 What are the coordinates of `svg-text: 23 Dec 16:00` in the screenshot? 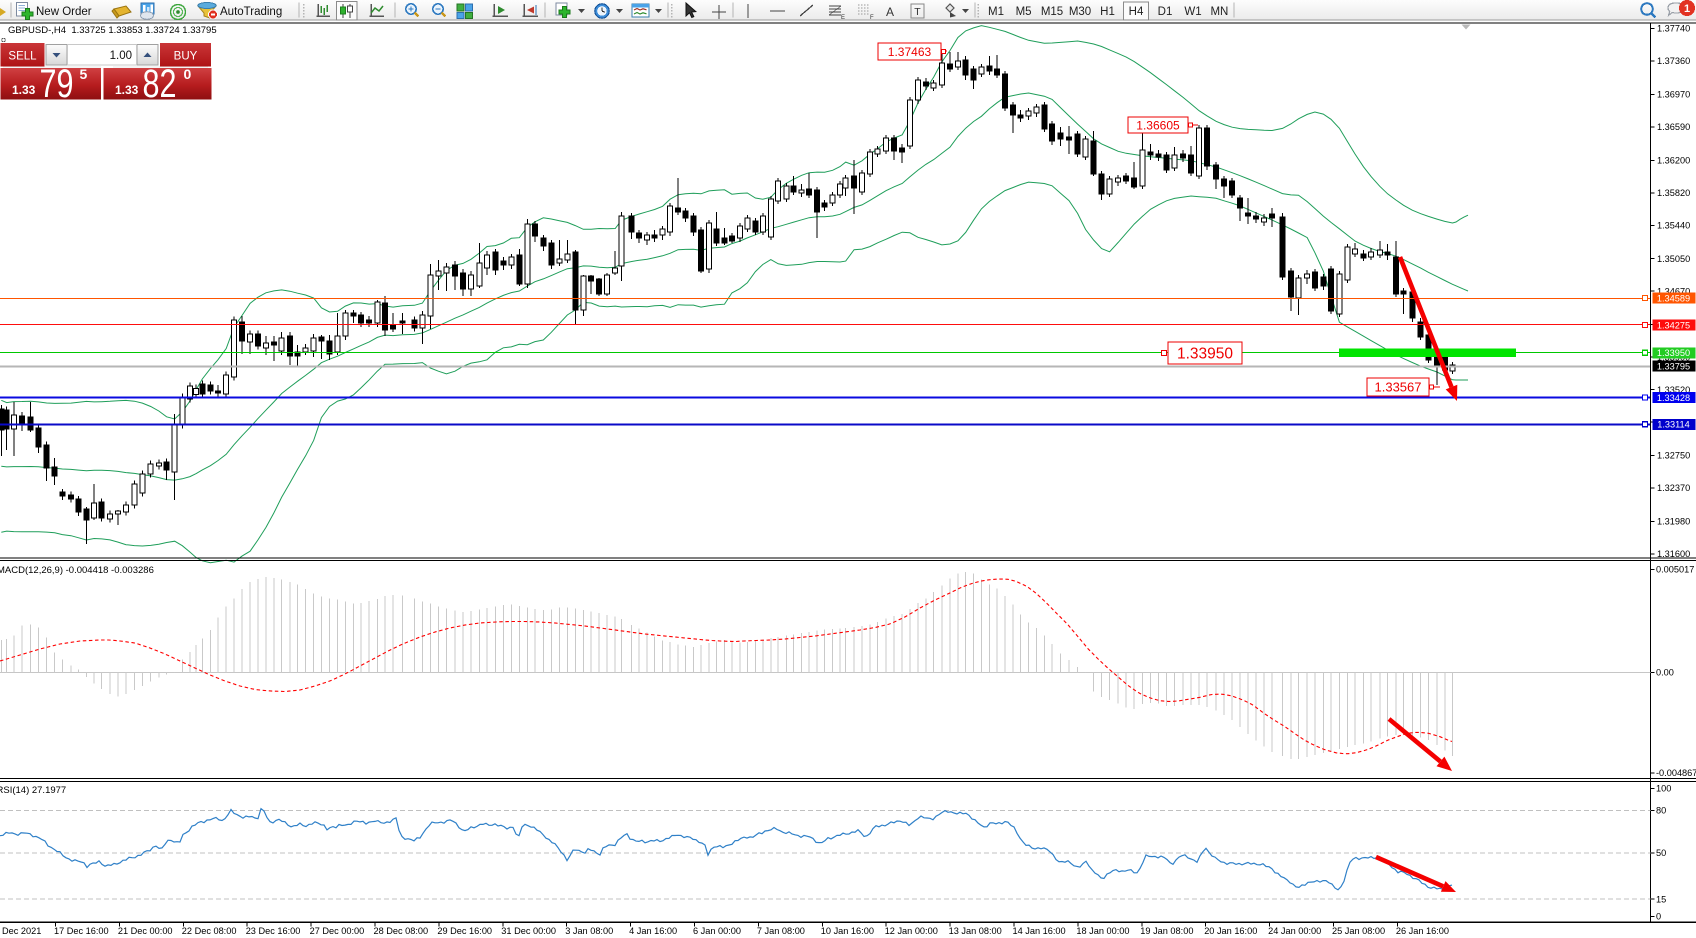 It's located at (273, 931).